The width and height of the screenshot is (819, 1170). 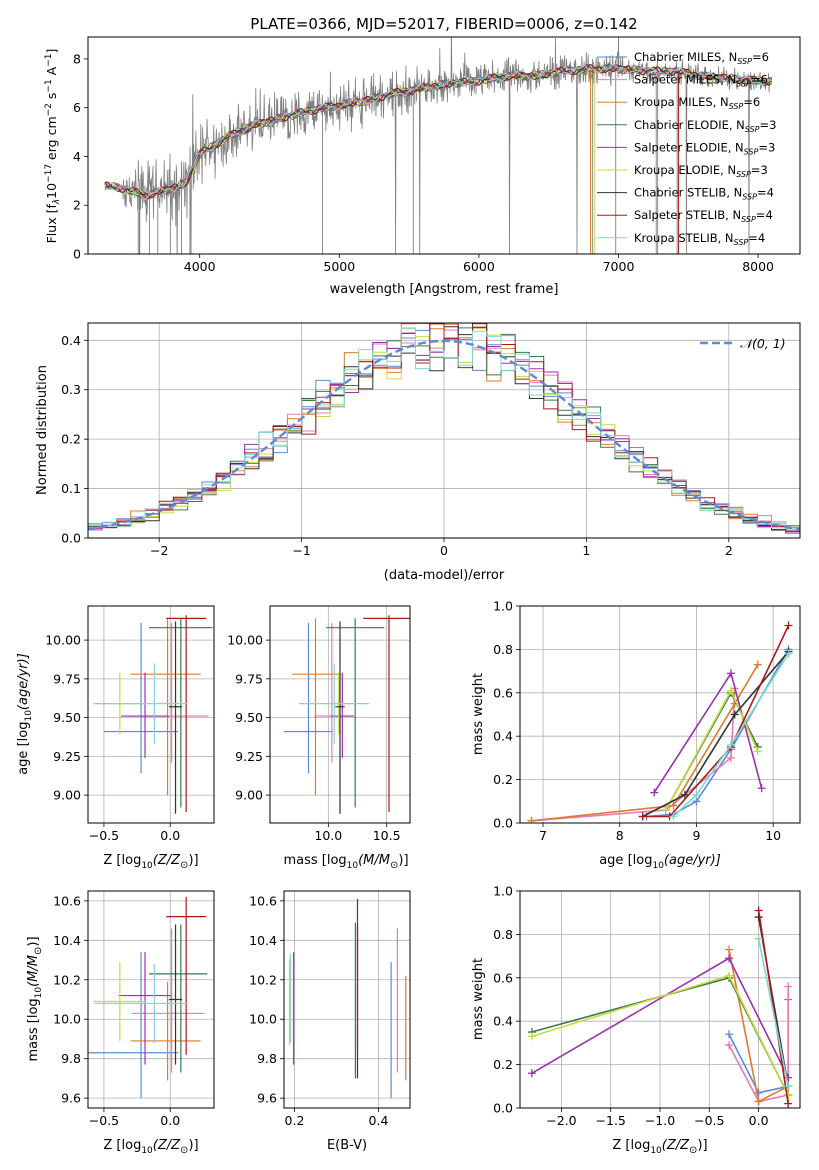 What do you see at coordinates (295, 1120) in the screenshot?
I see `x-tick-label: 0.2` at bounding box center [295, 1120].